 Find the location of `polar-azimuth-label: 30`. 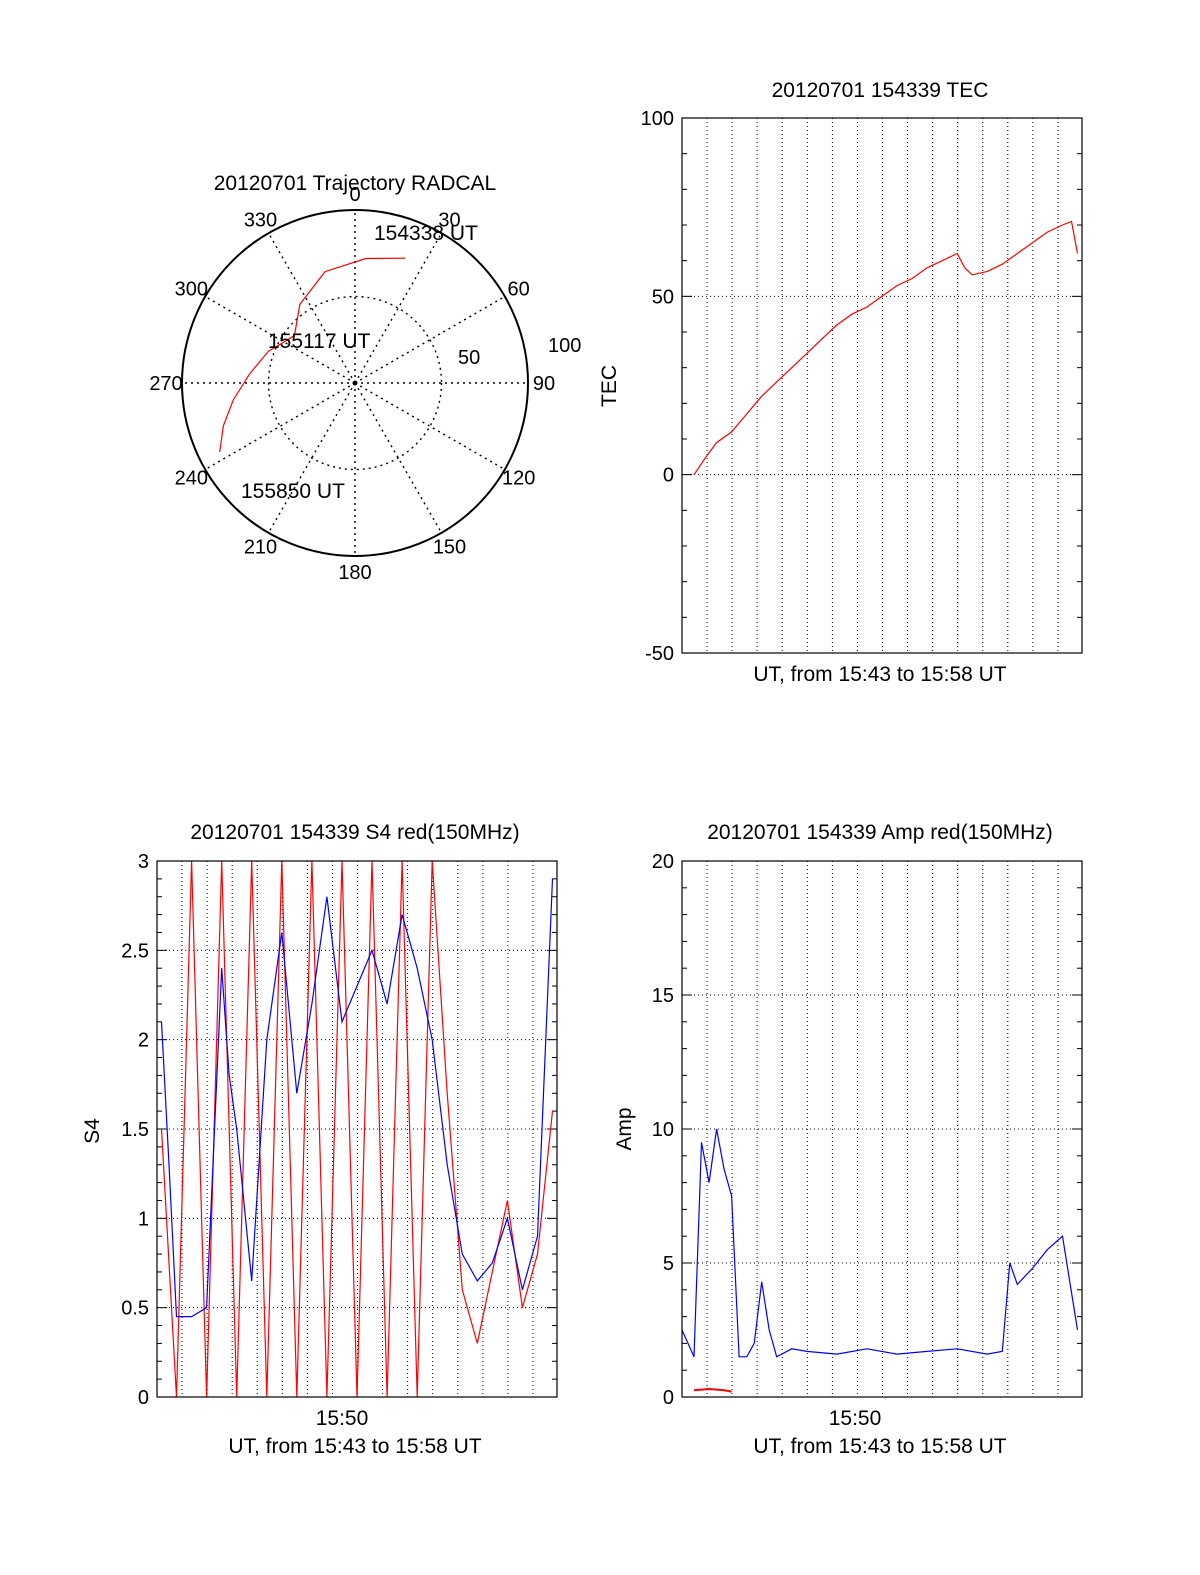

polar-azimuth-label: 30 is located at coordinates (449, 220).